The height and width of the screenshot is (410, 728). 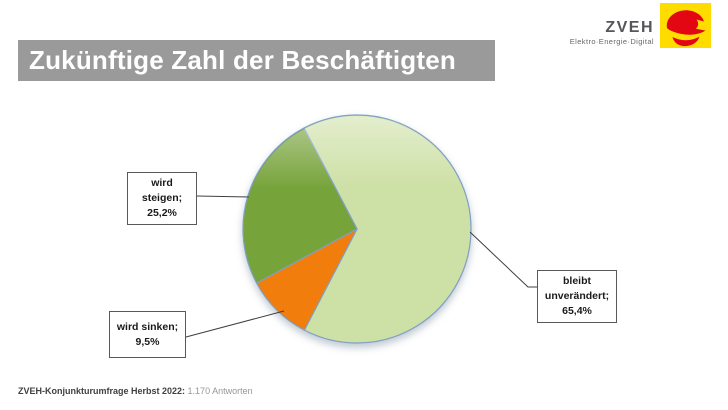 I want to click on callout-wird-sinken: wird sinken; 9,5%, so click(x=147, y=334).